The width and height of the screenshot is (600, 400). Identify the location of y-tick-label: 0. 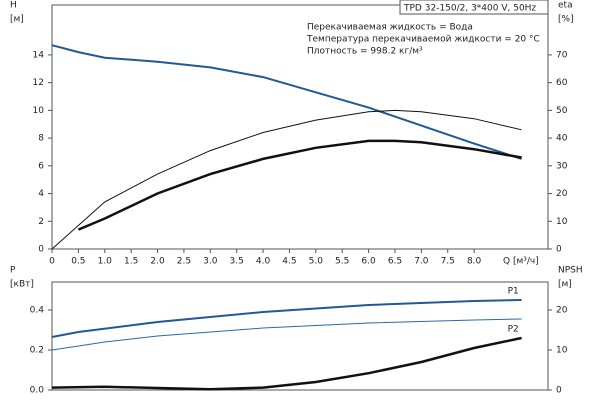
(41, 250).